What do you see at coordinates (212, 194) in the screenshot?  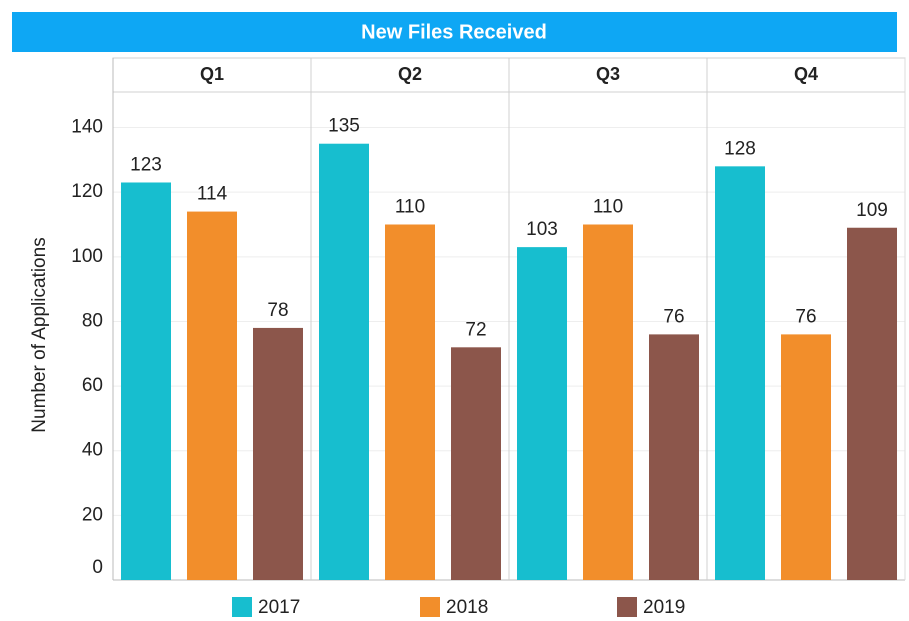 I see `data-label: 114` at bounding box center [212, 194].